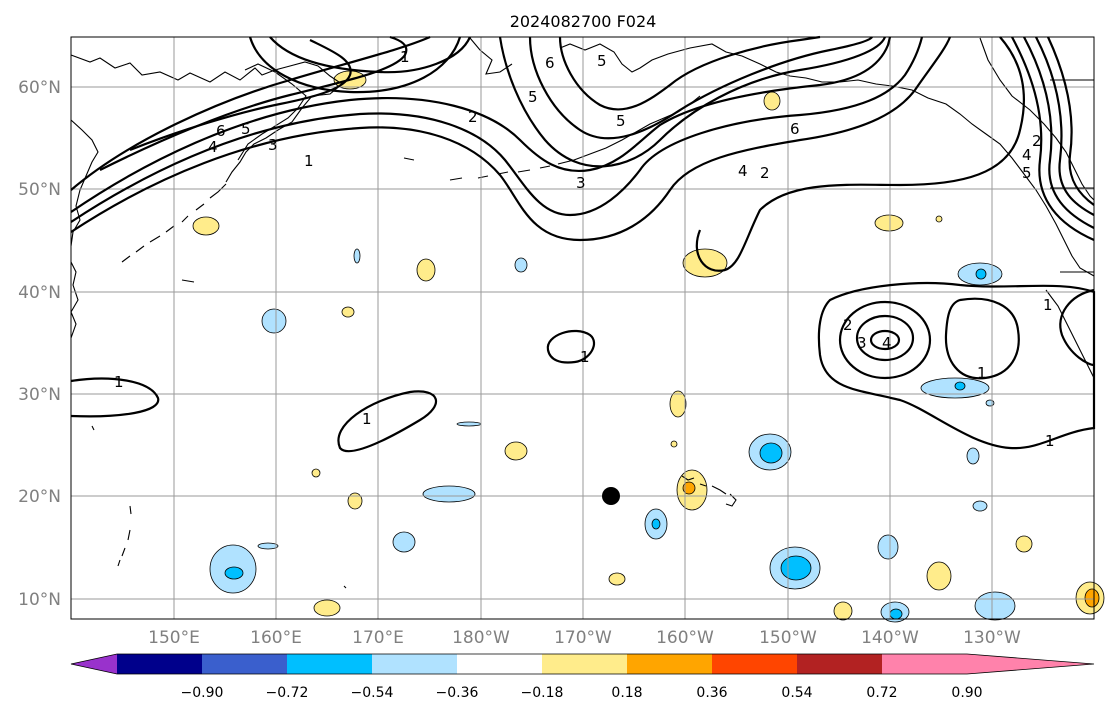 This screenshot has height=712, width=1105. What do you see at coordinates (1030, 664) in the screenshot?
I see `colorbar-extend-max` at bounding box center [1030, 664].